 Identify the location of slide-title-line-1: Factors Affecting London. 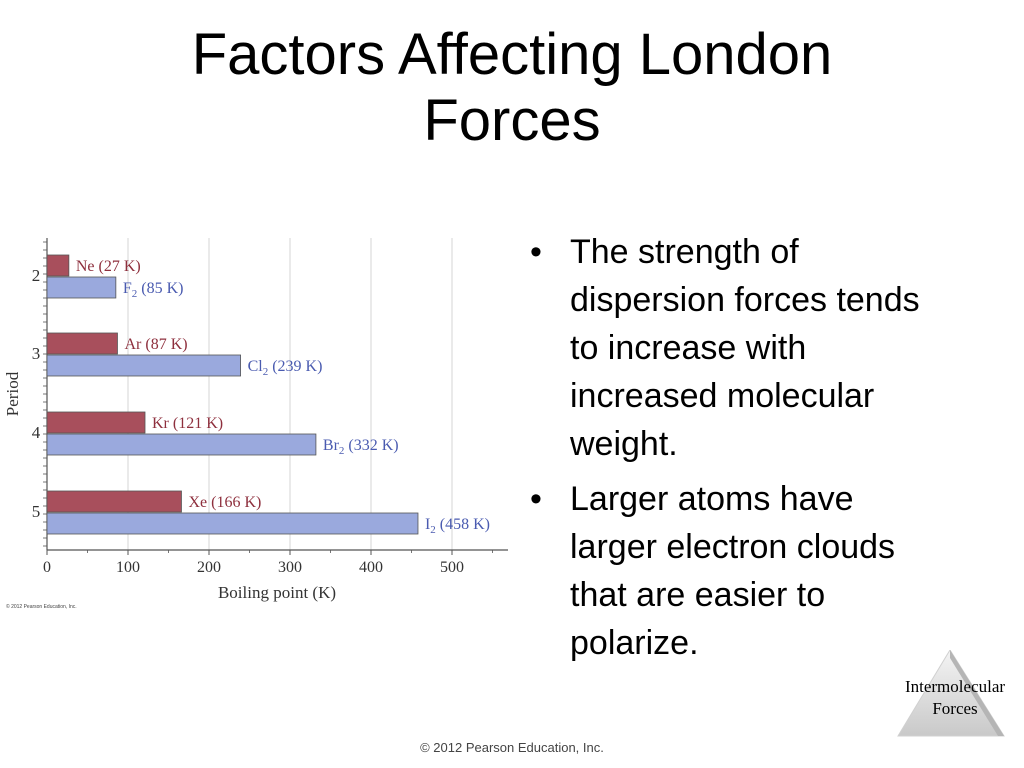
(512, 54).